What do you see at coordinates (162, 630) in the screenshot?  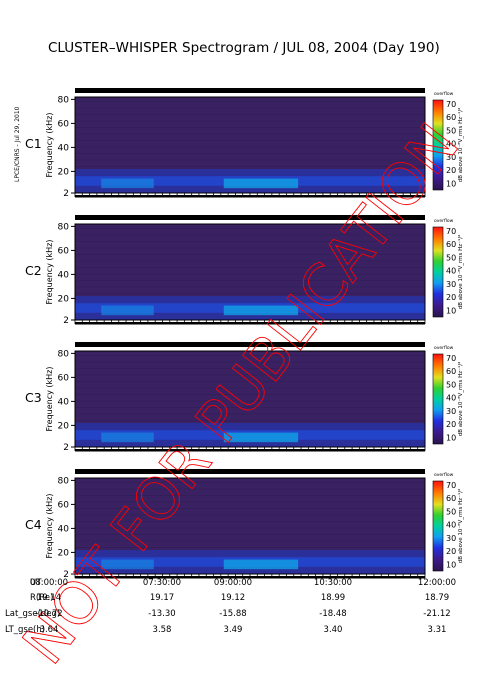 I see `ephemeris-value: 3.58` at bounding box center [162, 630].